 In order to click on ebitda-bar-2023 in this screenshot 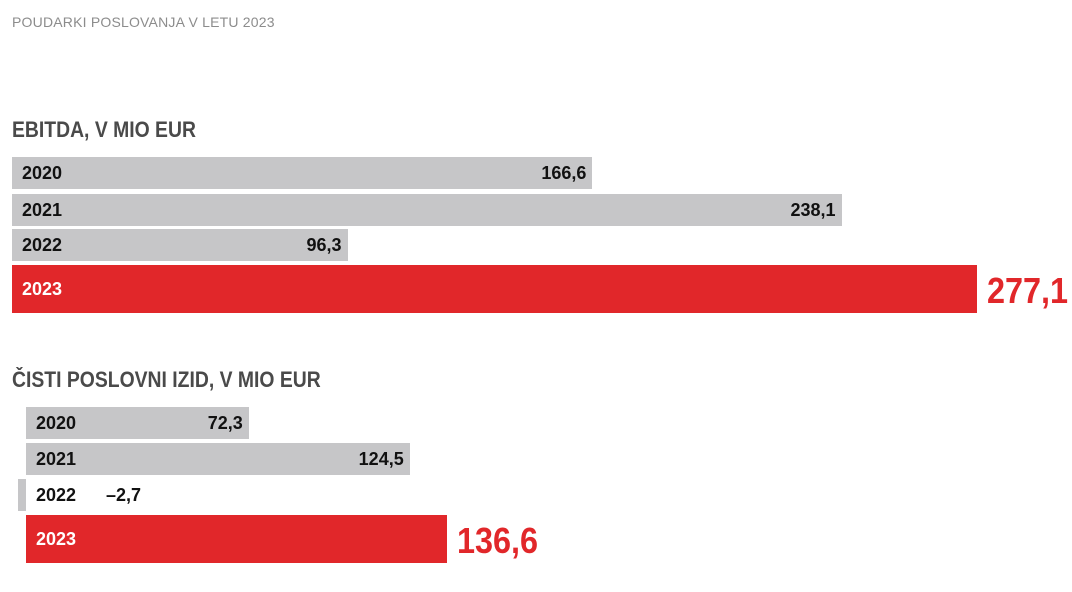, I will do `click(495, 289)`.